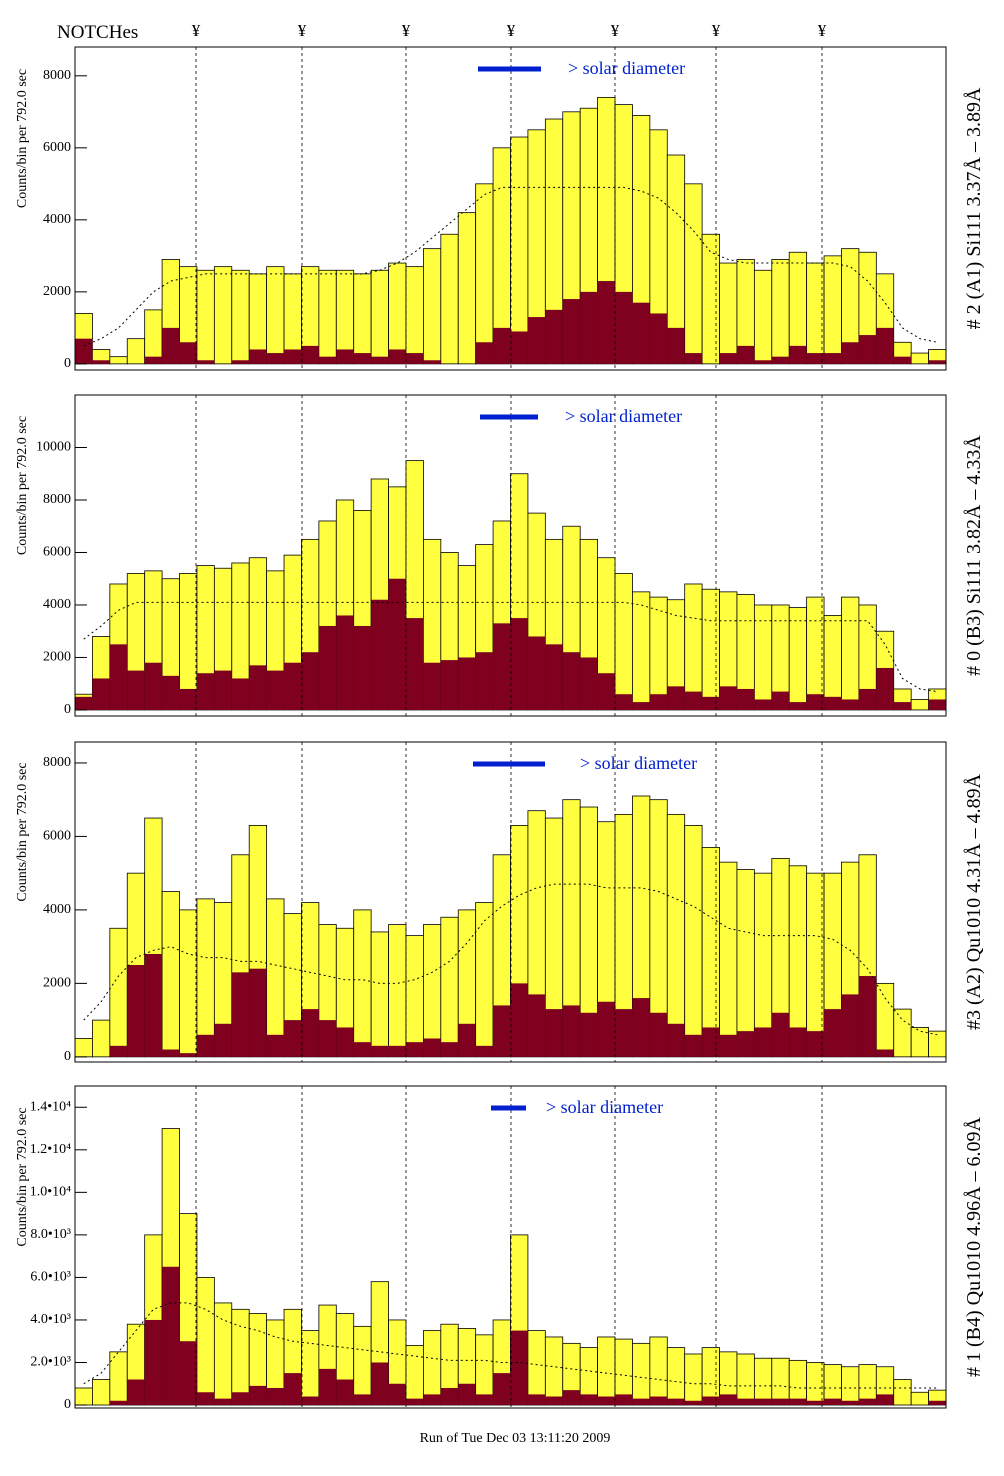  Describe the element at coordinates (97, 32) in the screenshot. I see `notch-title: NOTCHes` at that location.